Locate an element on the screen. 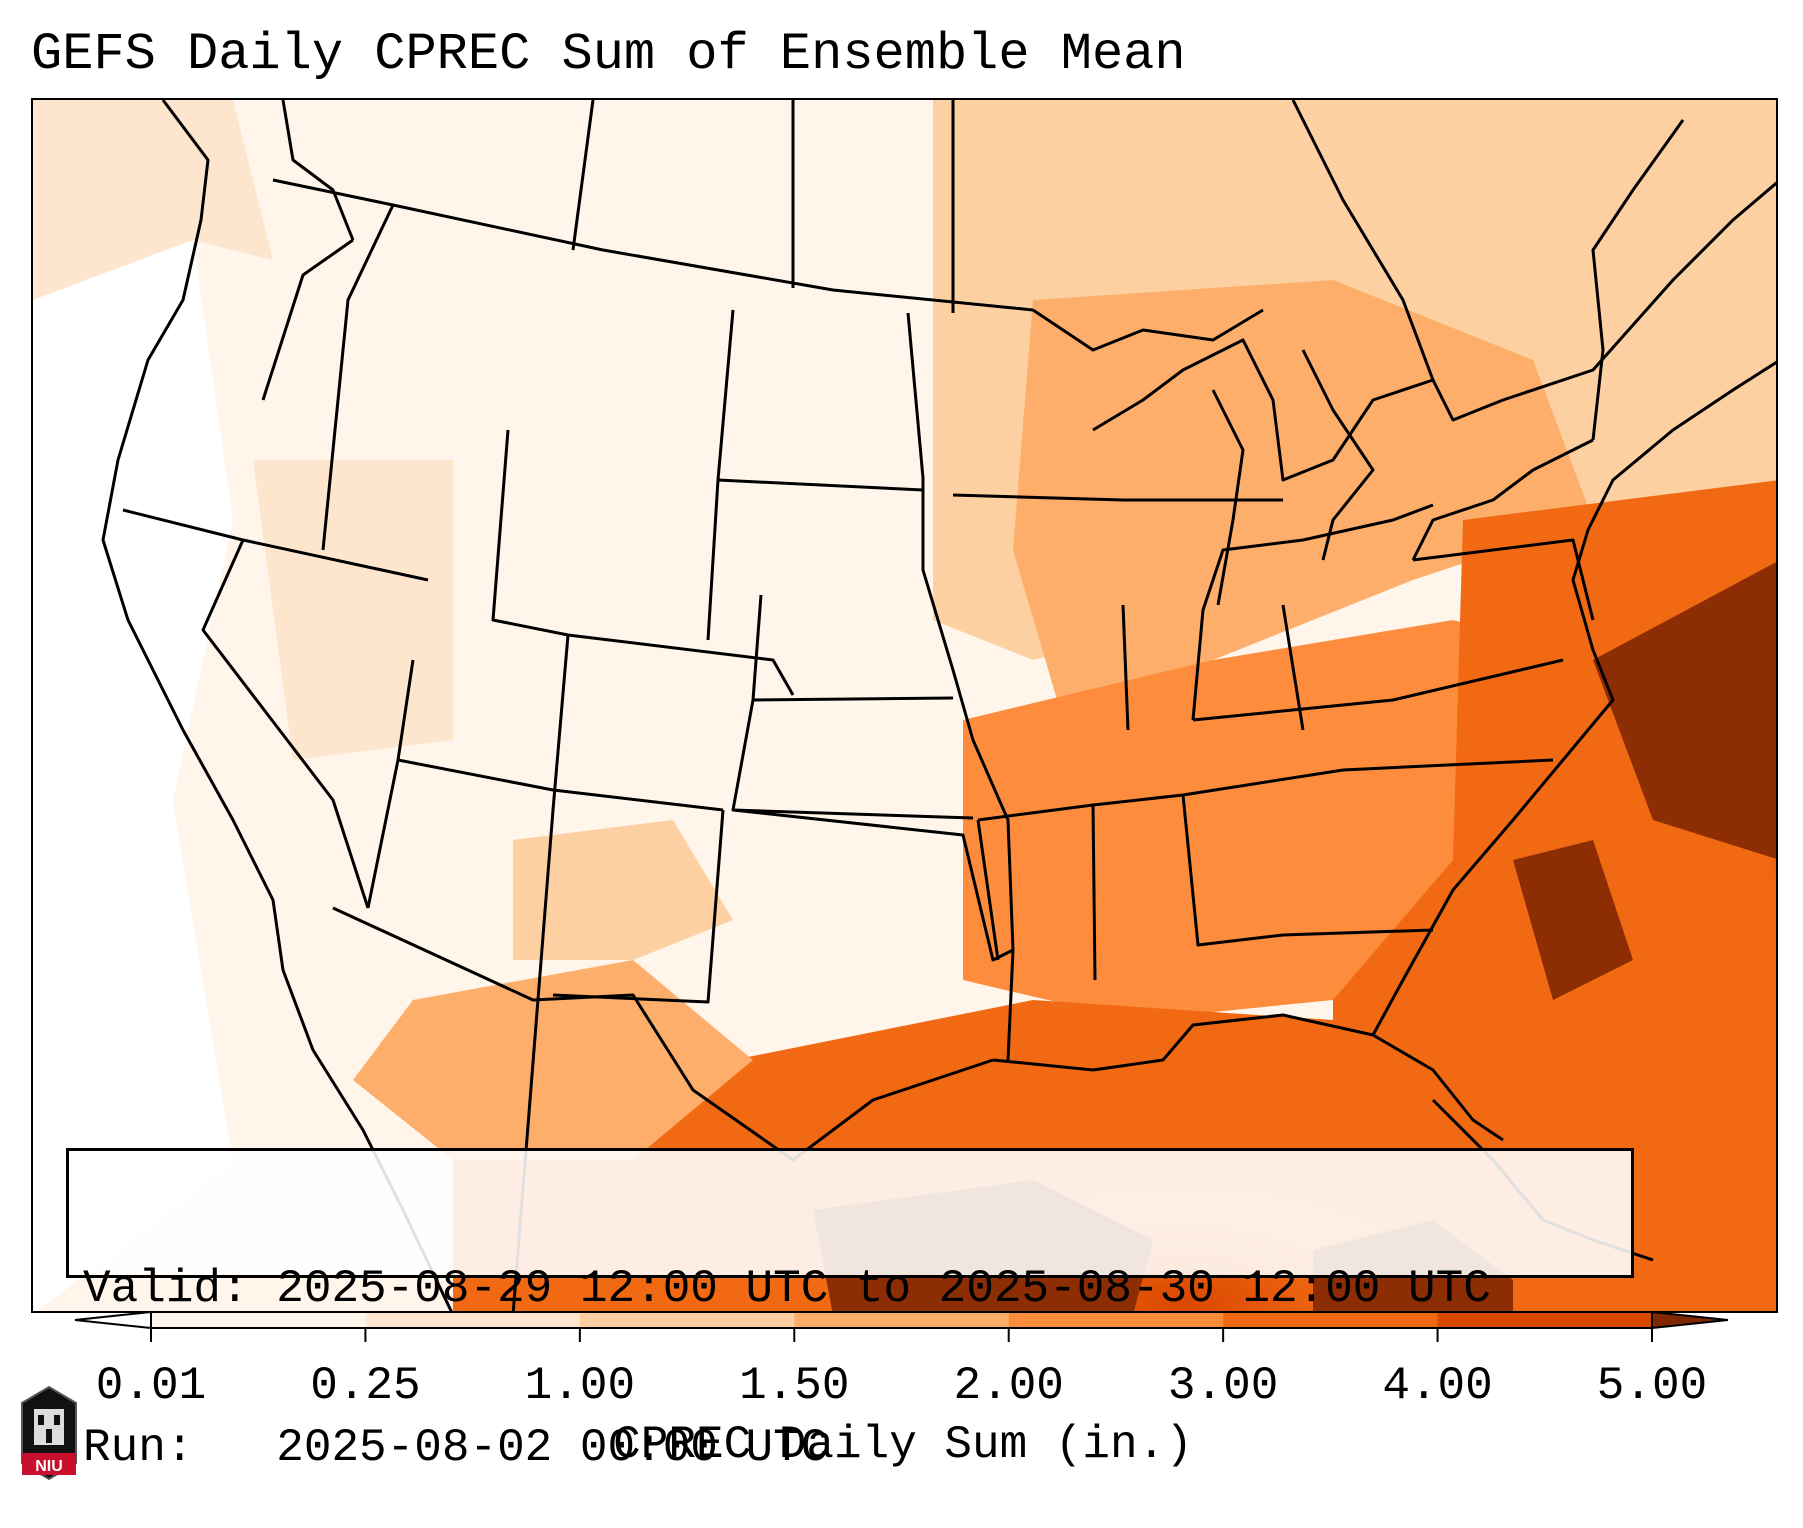 This screenshot has height=1528, width=1803. colorbar is located at coordinates (901, 1326).